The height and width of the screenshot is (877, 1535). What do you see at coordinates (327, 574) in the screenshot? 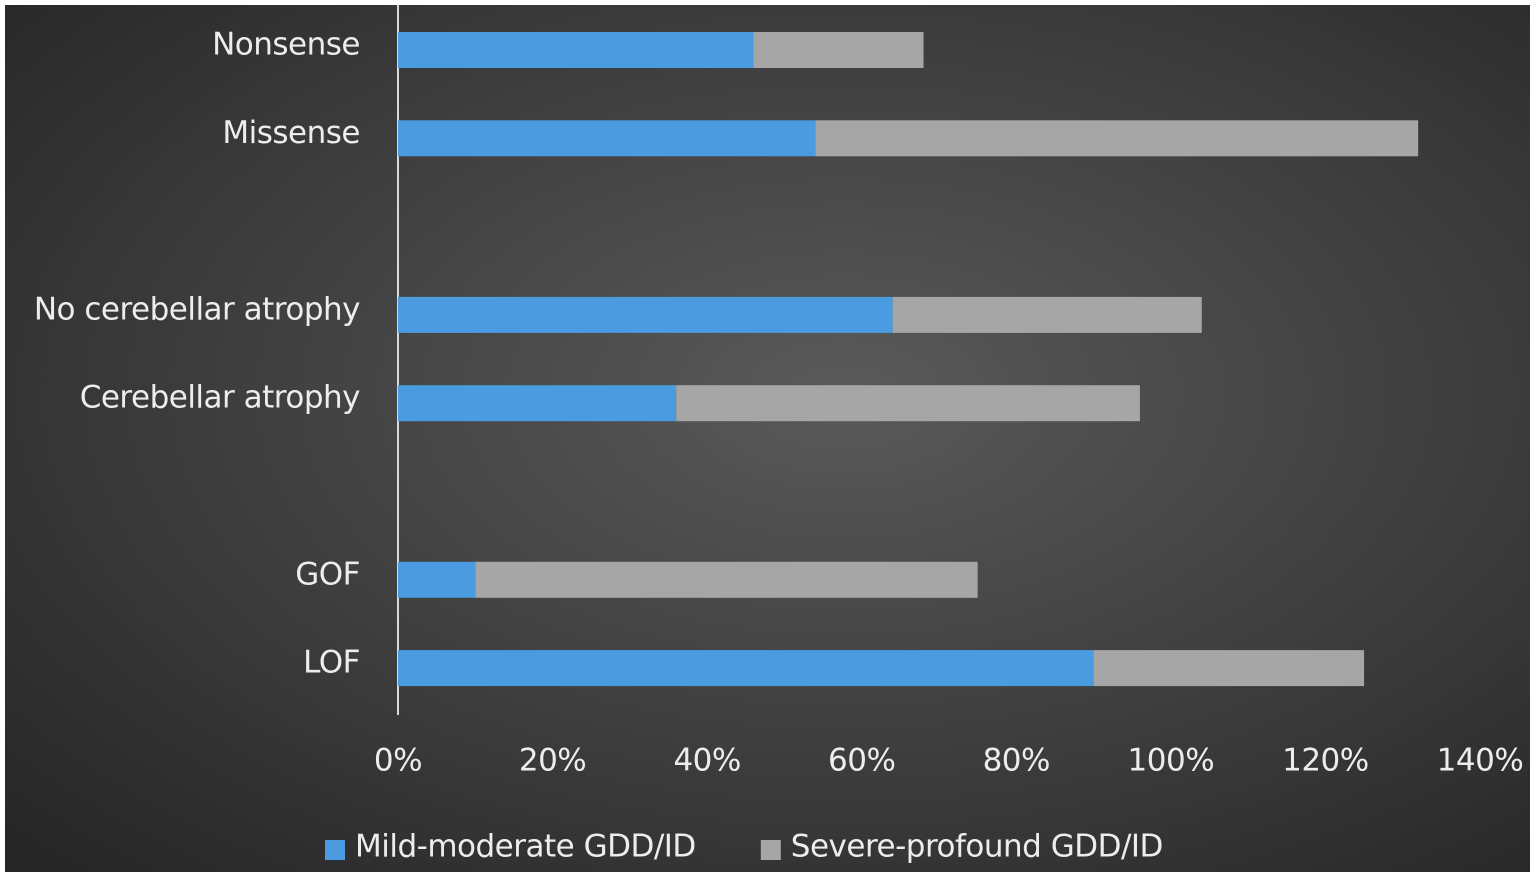
I see `y-tick-label: GOF` at bounding box center [327, 574].